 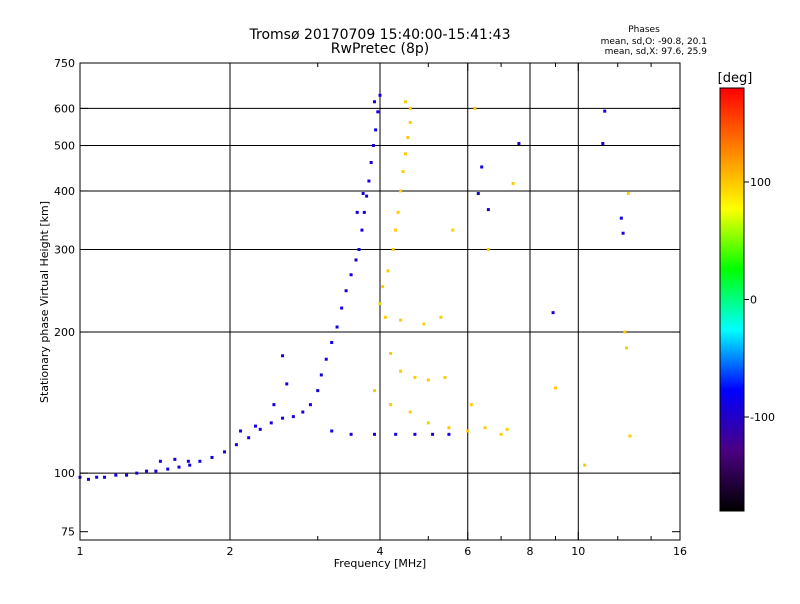 What do you see at coordinates (44, 302) in the screenshot?
I see `y-axis-label: Stationary phase Virtual Height [km]` at bounding box center [44, 302].